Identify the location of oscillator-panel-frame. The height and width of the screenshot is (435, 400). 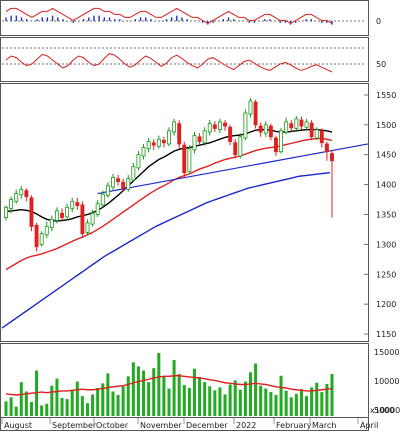
(184, 18).